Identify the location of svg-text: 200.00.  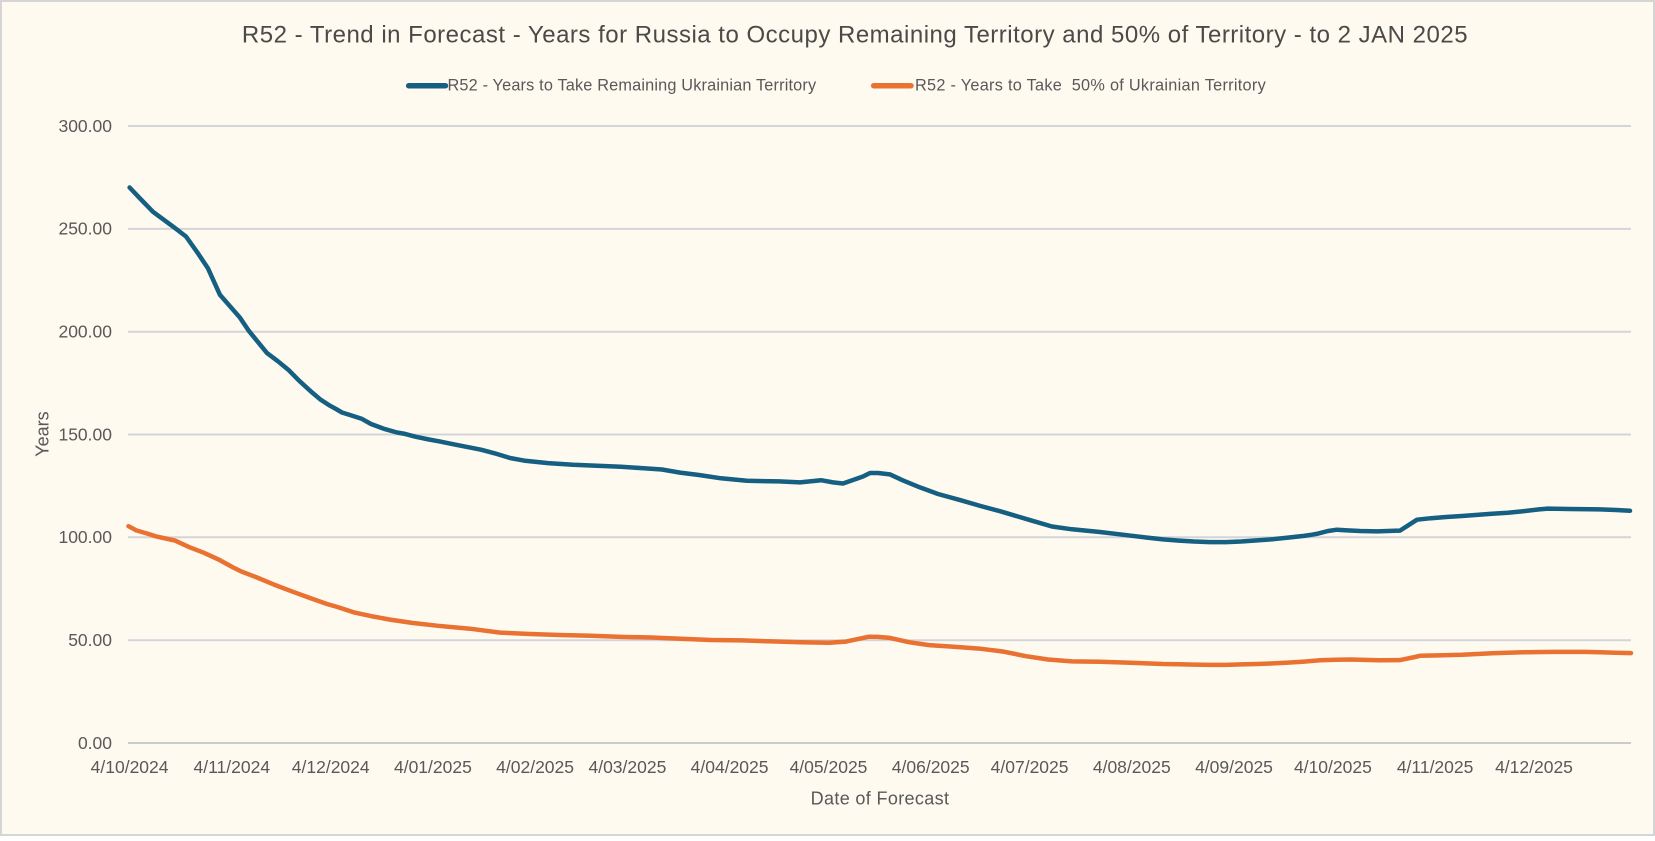
(85, 332).